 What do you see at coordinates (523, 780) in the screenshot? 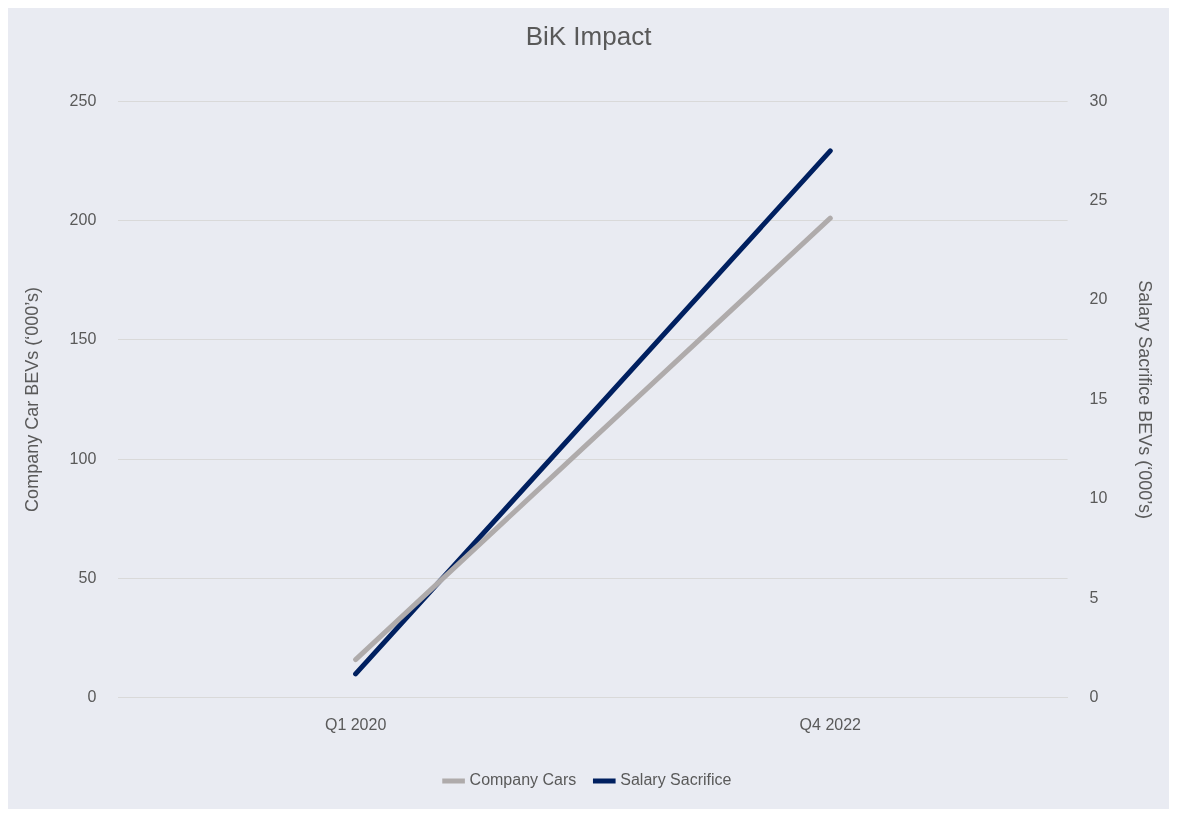
I see `legend-label: Company Cars` at bounding box center [523, 780].